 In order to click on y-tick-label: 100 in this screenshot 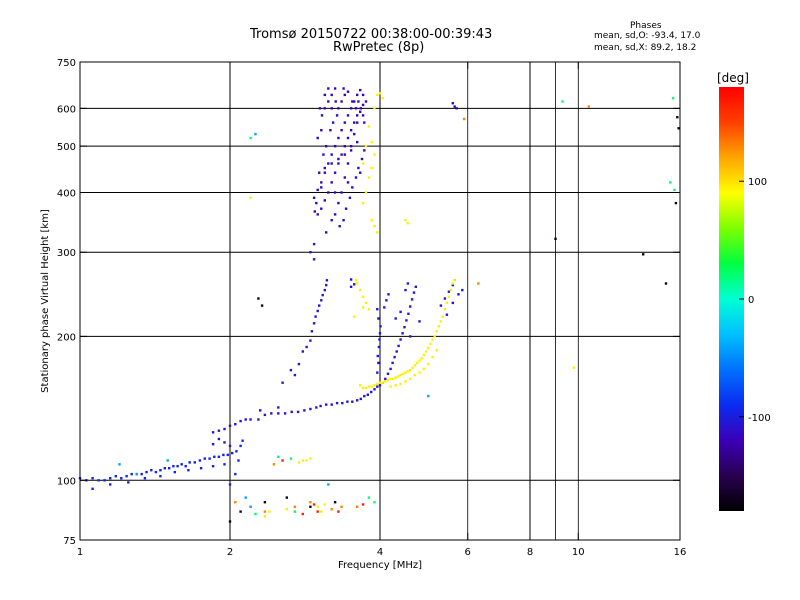, I will do `click(66, 481)`.